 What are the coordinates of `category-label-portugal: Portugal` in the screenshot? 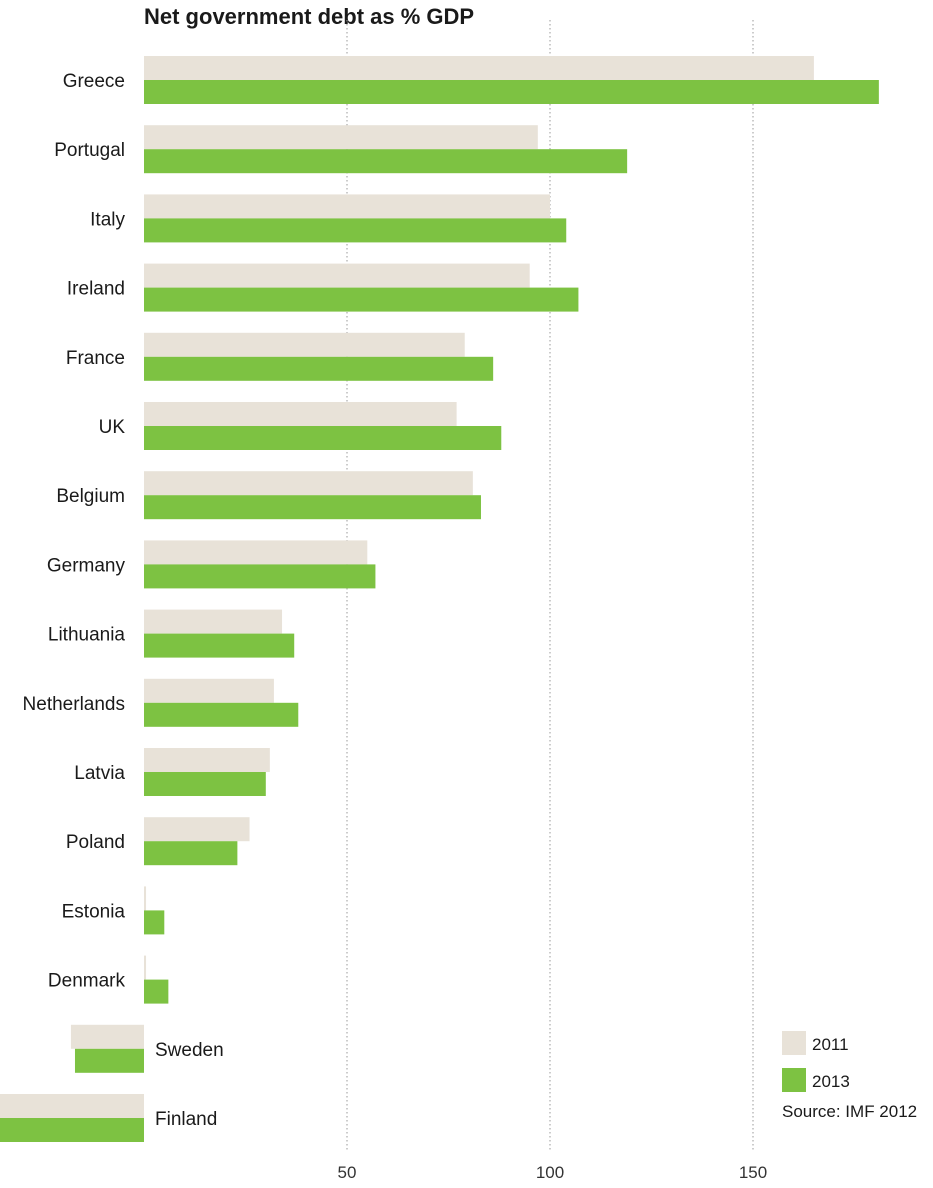 It's located at (89, 150).